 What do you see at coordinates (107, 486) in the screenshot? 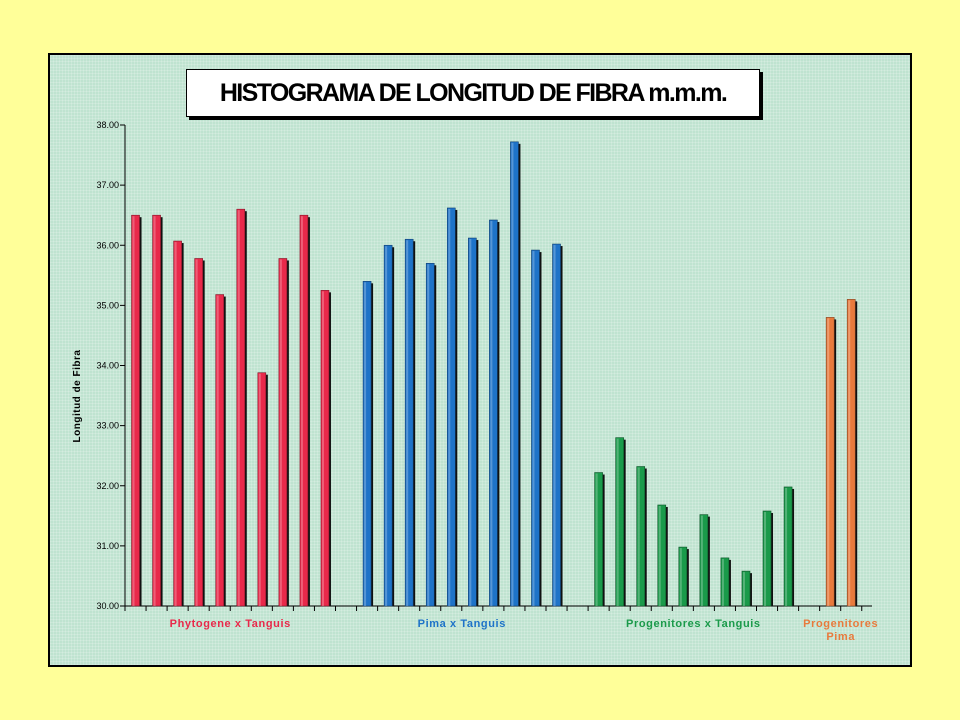
I see `y-tick-label: 32.00` at bounding box center [107, 486].